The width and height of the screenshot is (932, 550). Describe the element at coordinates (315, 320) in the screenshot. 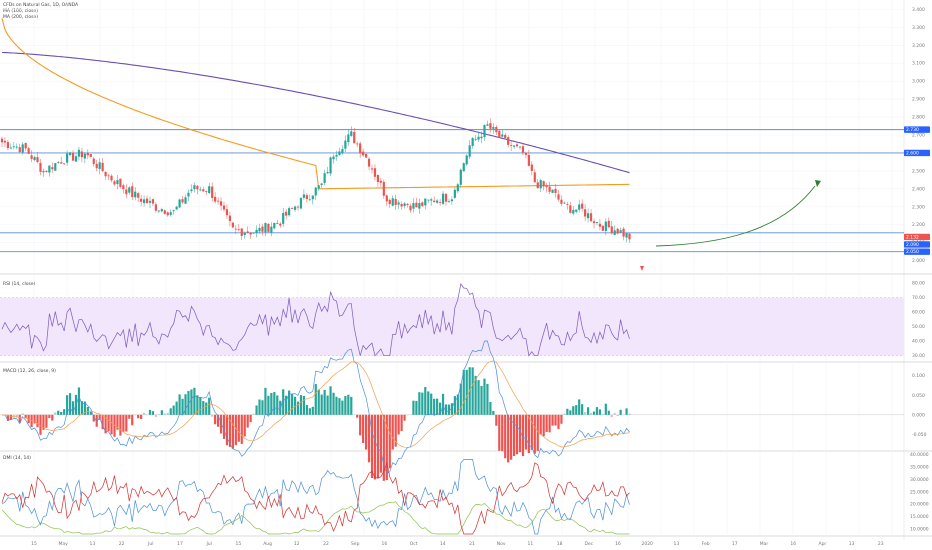

I see `rsi-line` at that location.